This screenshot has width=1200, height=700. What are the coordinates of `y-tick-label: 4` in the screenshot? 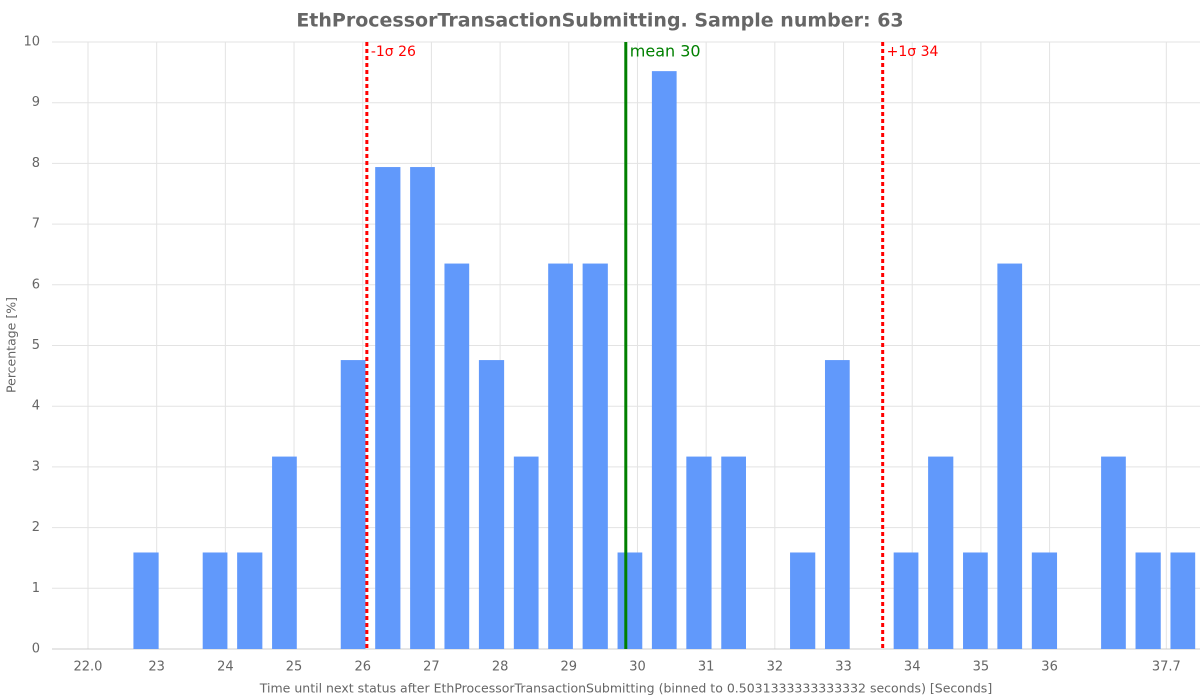 It's located at (36, 406).